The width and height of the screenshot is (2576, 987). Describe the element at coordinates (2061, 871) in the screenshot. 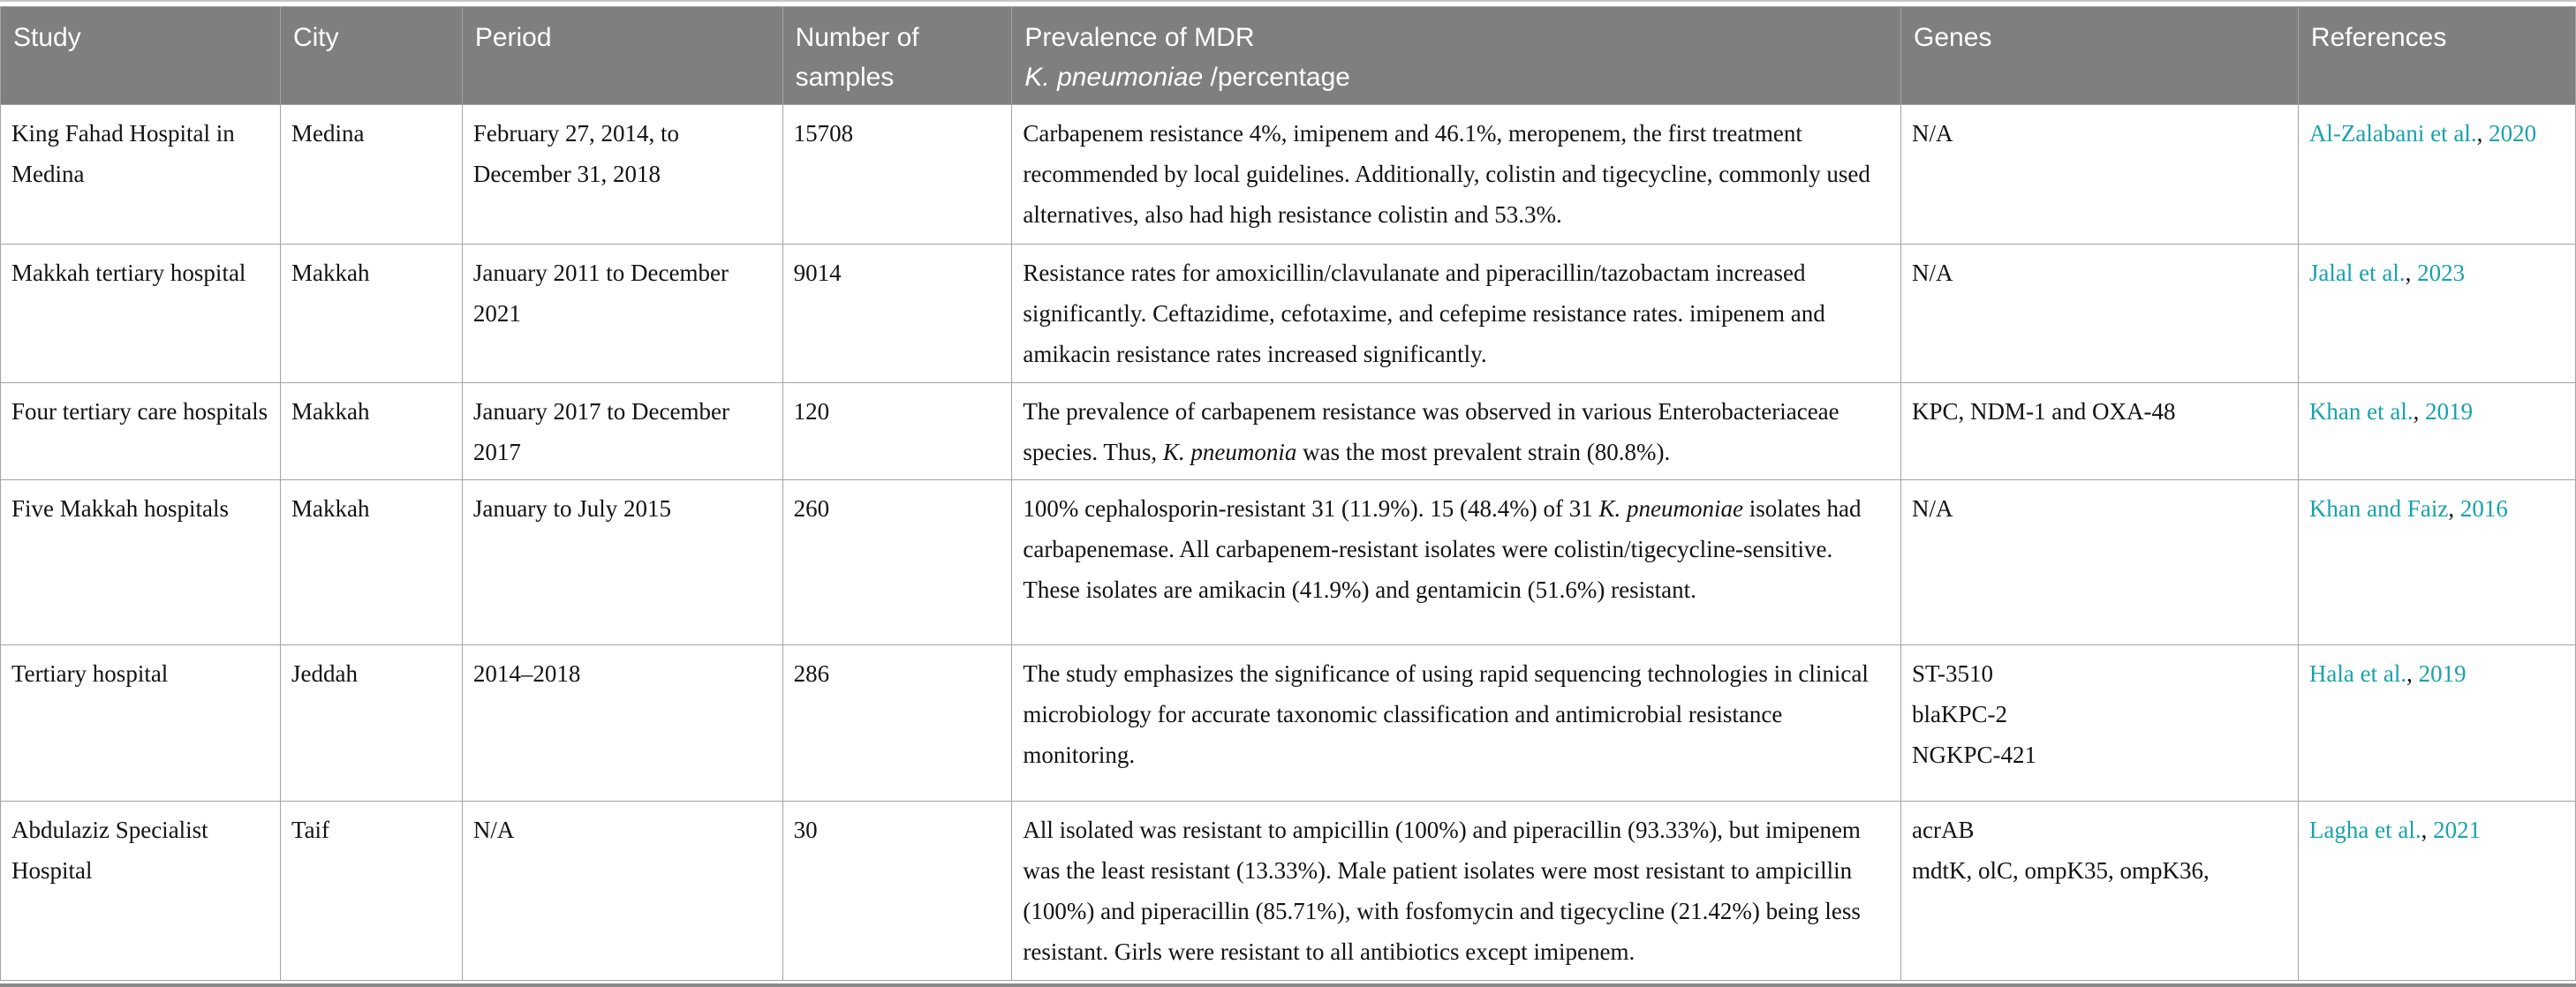

I see `gene-line: mdtK, olC, ompK35, ompK36,` at that location.